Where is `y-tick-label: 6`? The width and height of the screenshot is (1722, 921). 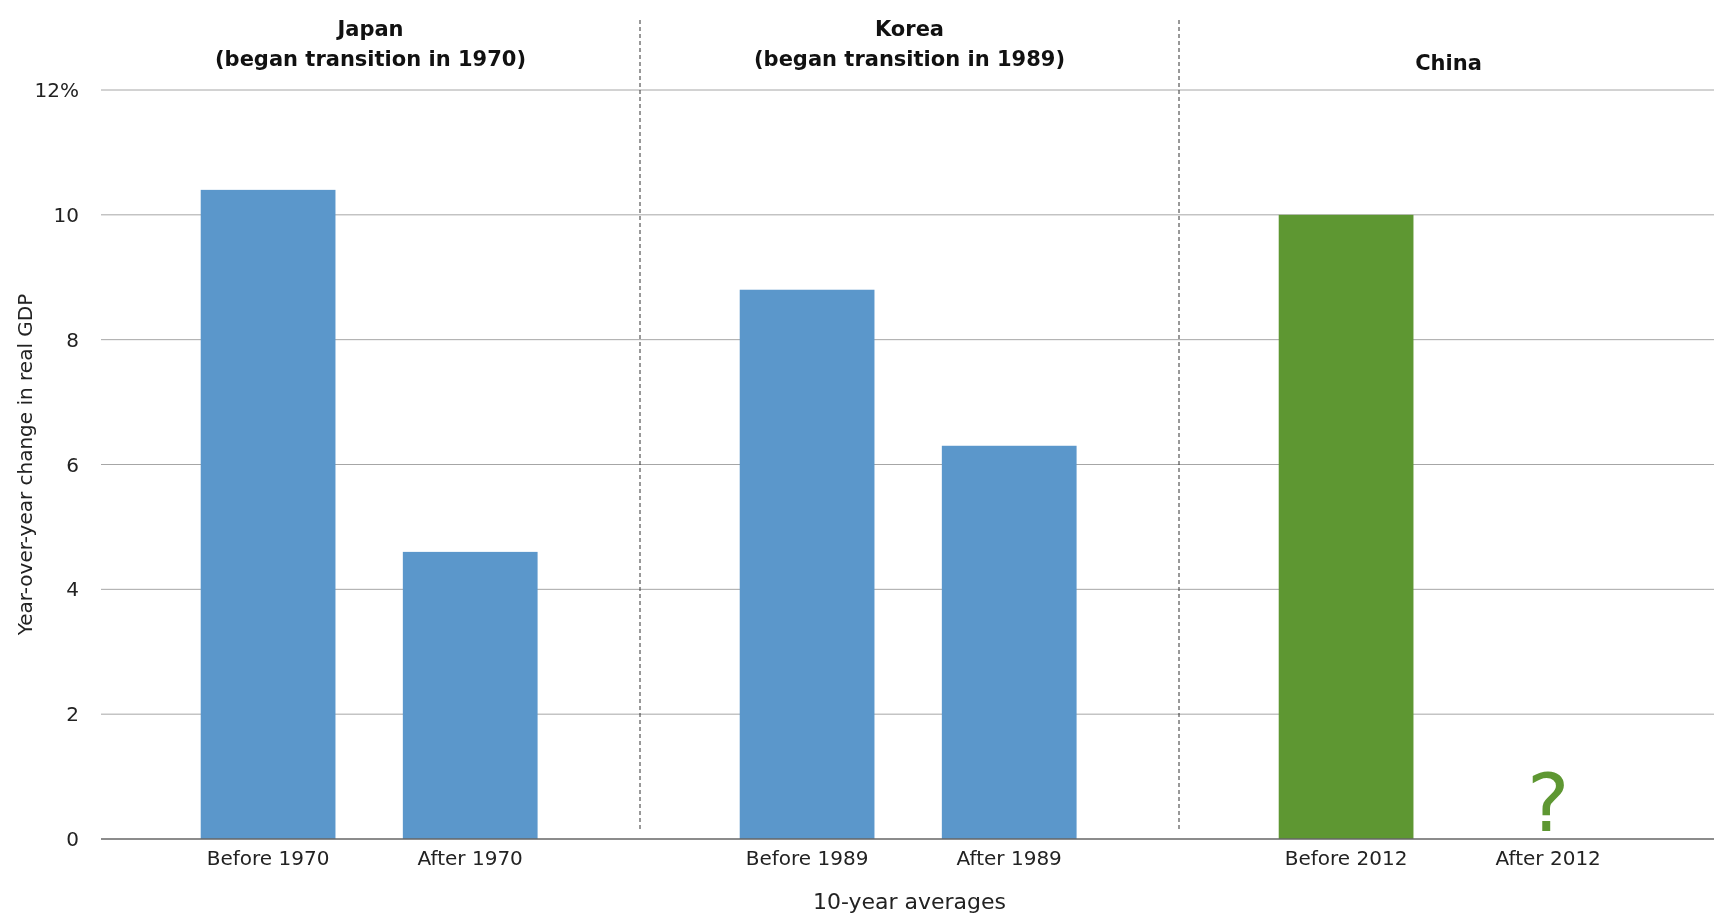
y-tick-label: 6 is located at coordinates (72, 464).